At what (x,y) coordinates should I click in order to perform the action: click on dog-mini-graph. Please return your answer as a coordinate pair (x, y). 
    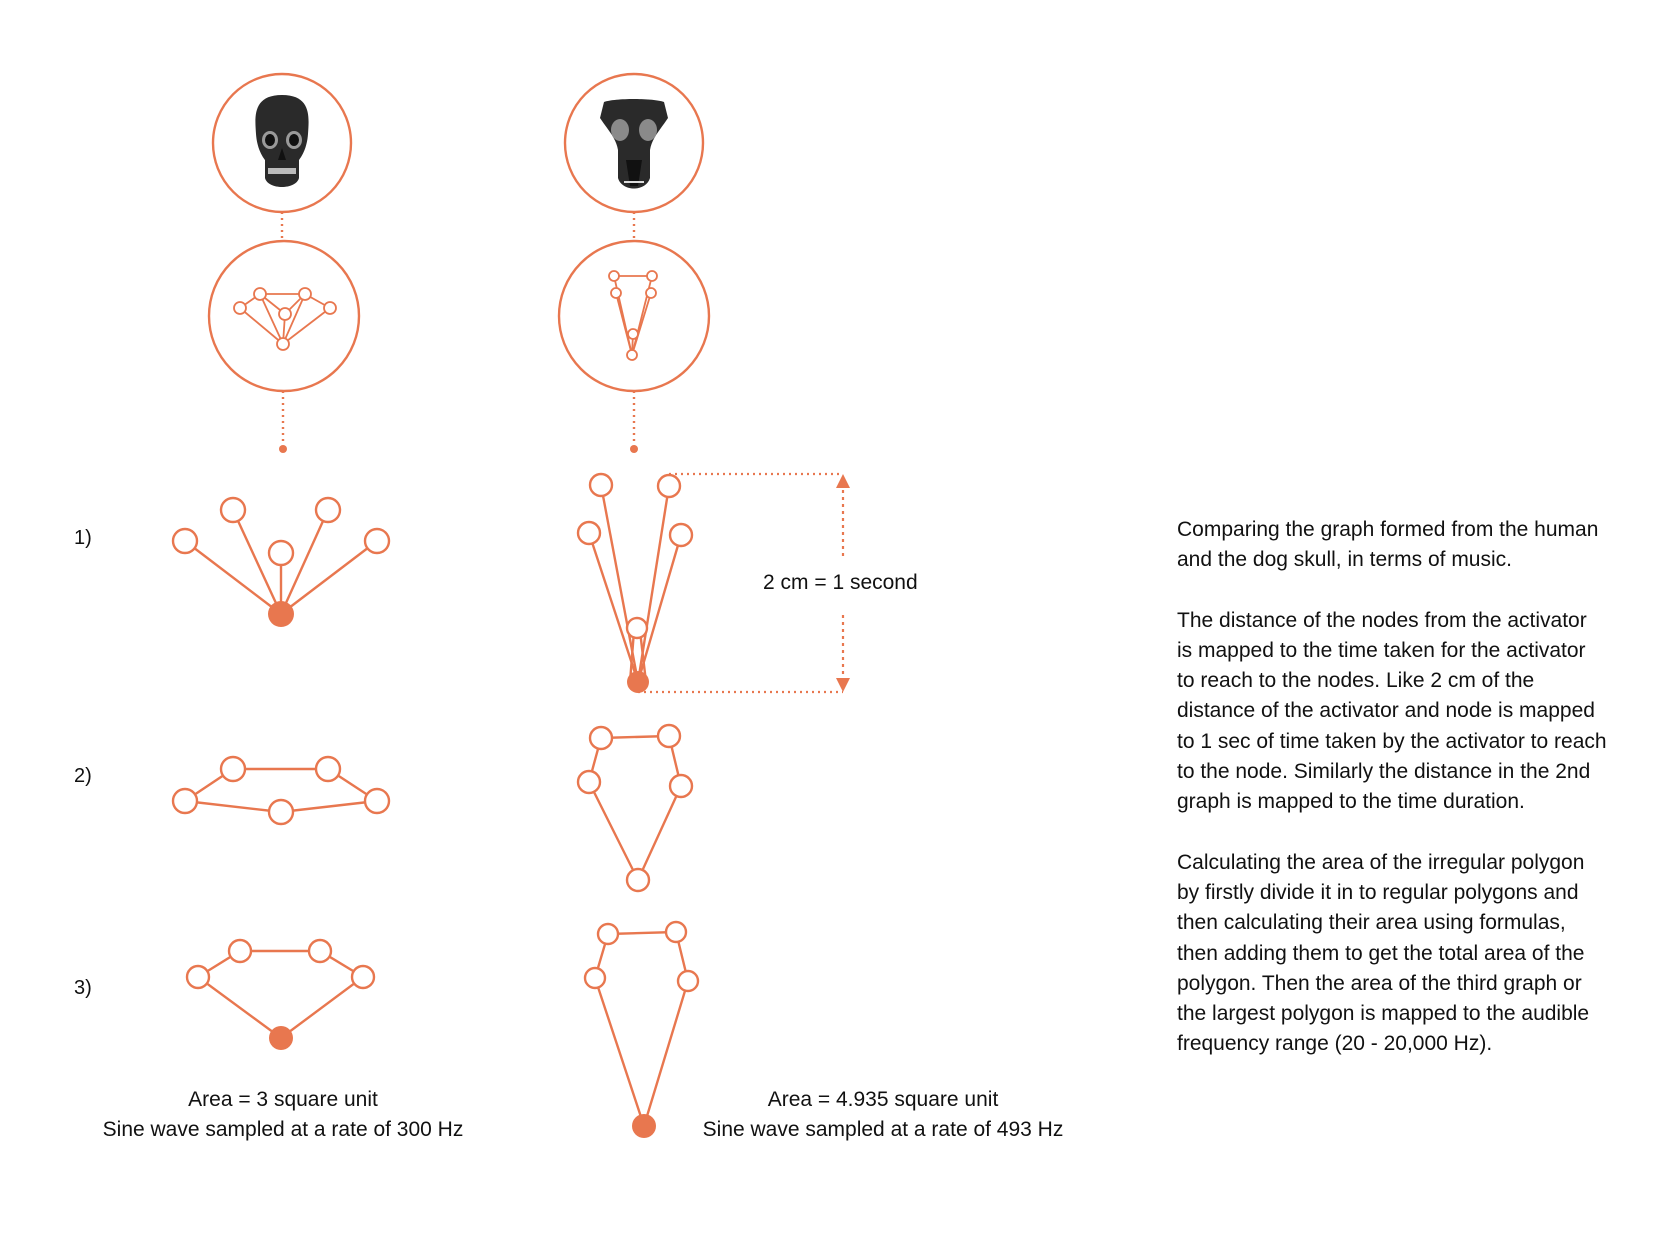
    Looking at the image, I should click on (633, 315).